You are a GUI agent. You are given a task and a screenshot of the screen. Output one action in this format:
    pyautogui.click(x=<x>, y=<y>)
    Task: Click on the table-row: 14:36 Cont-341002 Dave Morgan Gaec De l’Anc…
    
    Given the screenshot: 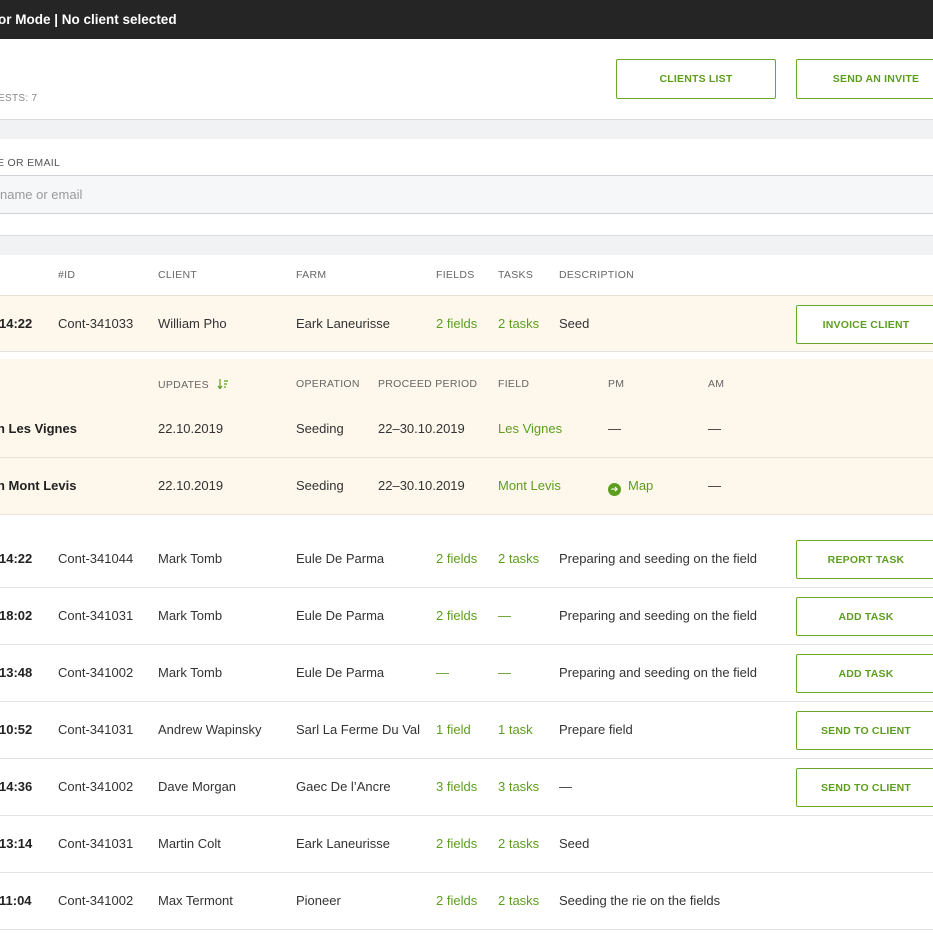 What is the action you would take?
    pyautogui.click(x=466, y=787)
    